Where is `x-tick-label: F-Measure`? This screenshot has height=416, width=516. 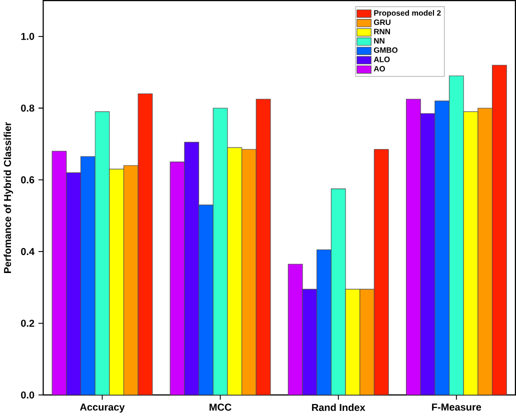
x-tick-label: F-Measure is located at coordinates (457, 406).